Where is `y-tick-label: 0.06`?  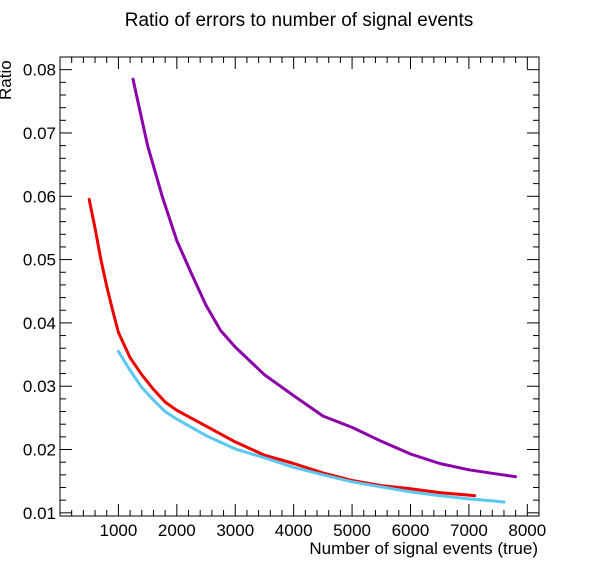
y-tick-label: 0.06 is located at coordinates (39, 196).